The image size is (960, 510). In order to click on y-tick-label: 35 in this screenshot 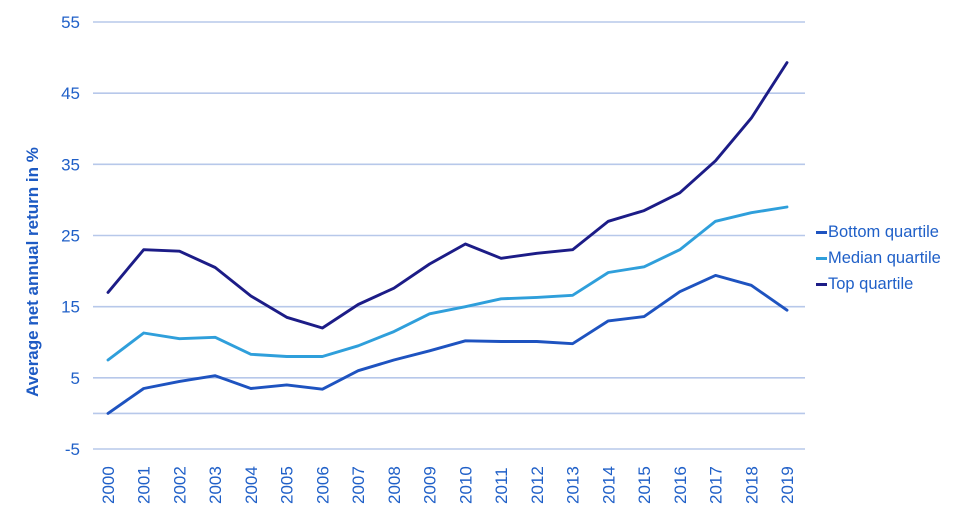, I will do `click(70, 164)`.